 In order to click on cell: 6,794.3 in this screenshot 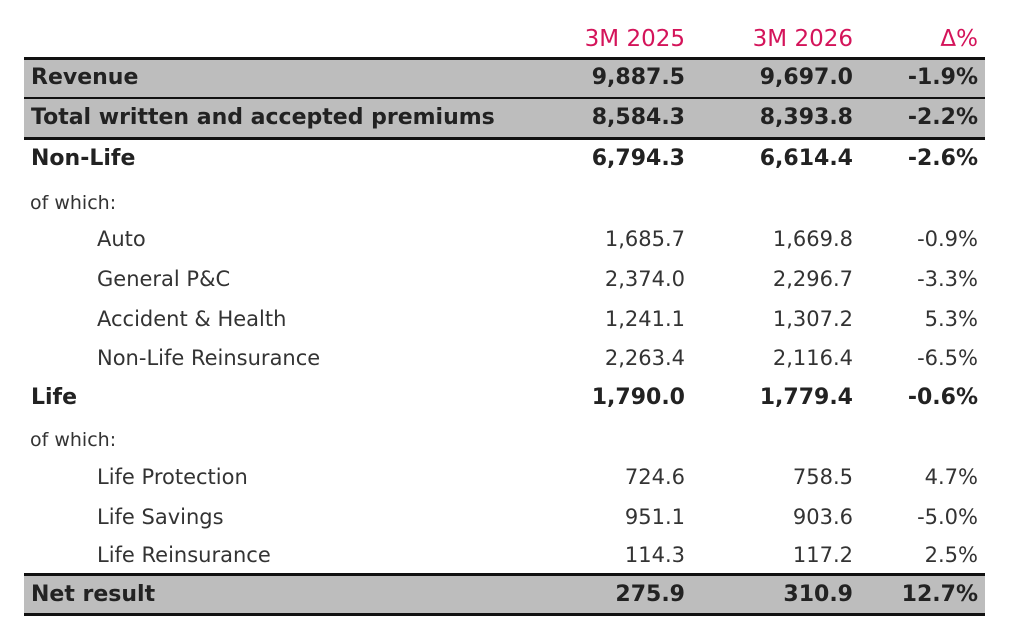, I will do `click(638, 158)`.